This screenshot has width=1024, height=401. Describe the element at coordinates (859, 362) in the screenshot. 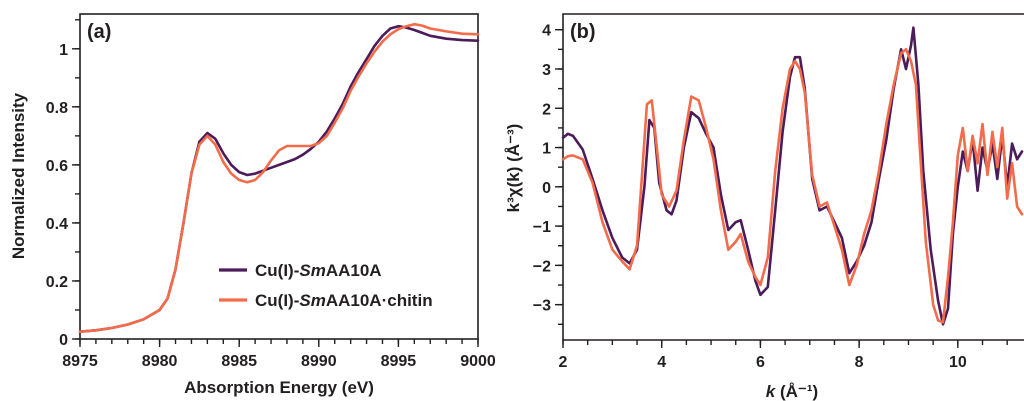

I see `x-tick-label: 8` at that location.